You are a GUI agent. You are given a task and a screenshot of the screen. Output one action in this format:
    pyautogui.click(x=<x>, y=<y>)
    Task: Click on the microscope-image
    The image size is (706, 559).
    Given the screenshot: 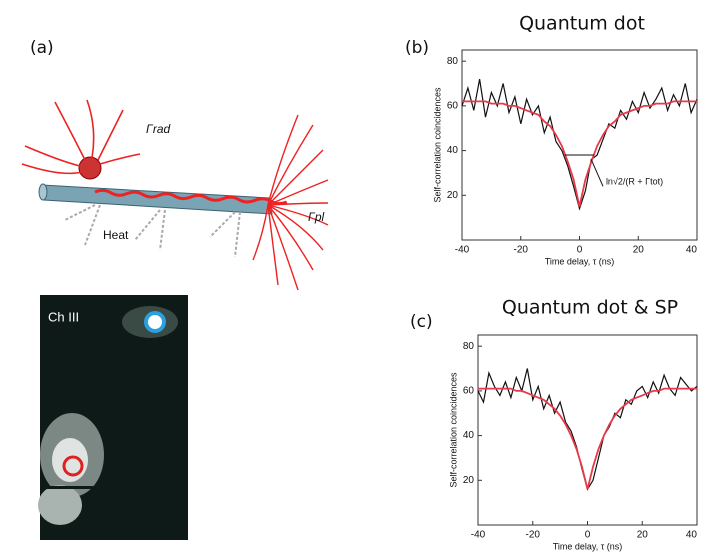 What is the action you would take?
    pyautogui.click(x=113, y=417)
    